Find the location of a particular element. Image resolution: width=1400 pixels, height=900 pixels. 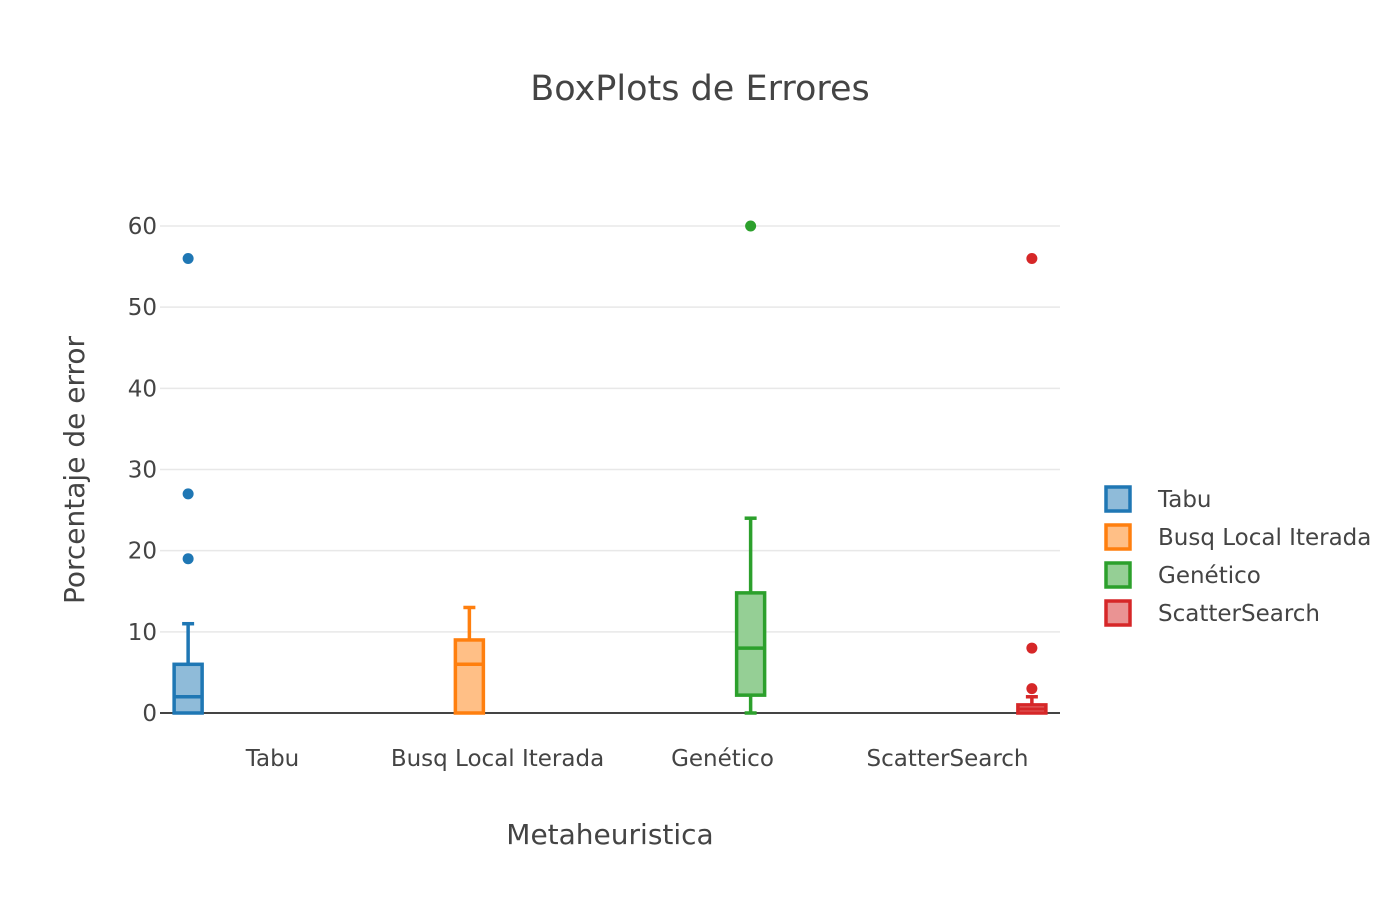

legend-item: Tabu is located at coordinates (1158, 499).